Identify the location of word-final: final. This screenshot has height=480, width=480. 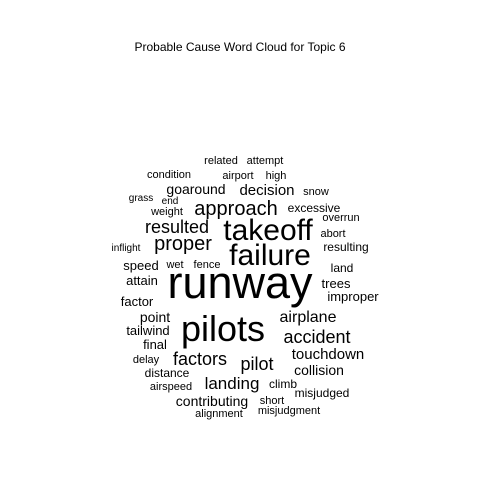
(155, 344).